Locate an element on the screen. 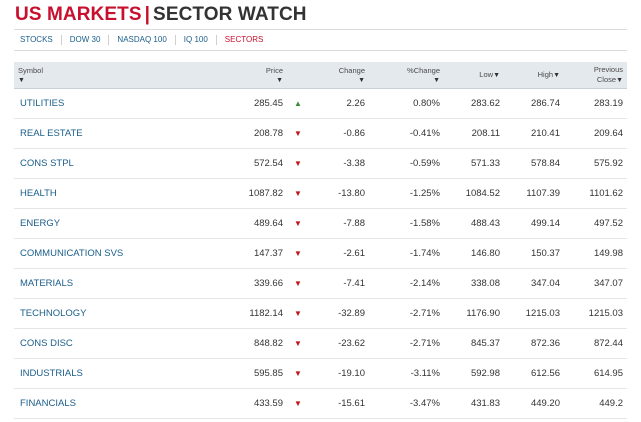 The width and height of the screenshot is (641, 422). low-cell: 488.43 is located at coordinates (474, 223).